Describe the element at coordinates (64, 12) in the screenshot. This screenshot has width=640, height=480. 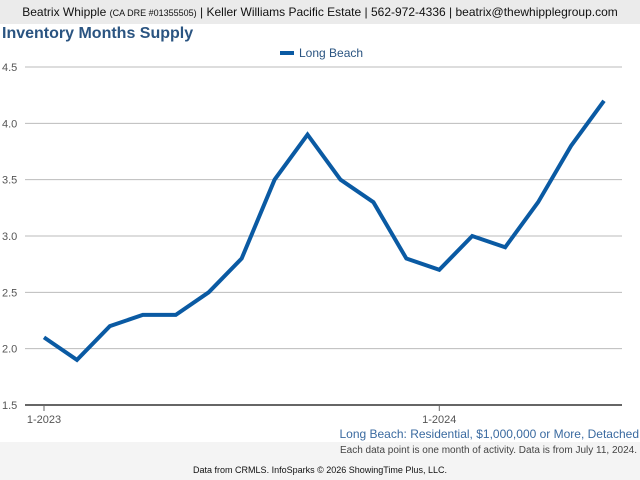
I see `agent-name: Beatrix Whipple` at that location.